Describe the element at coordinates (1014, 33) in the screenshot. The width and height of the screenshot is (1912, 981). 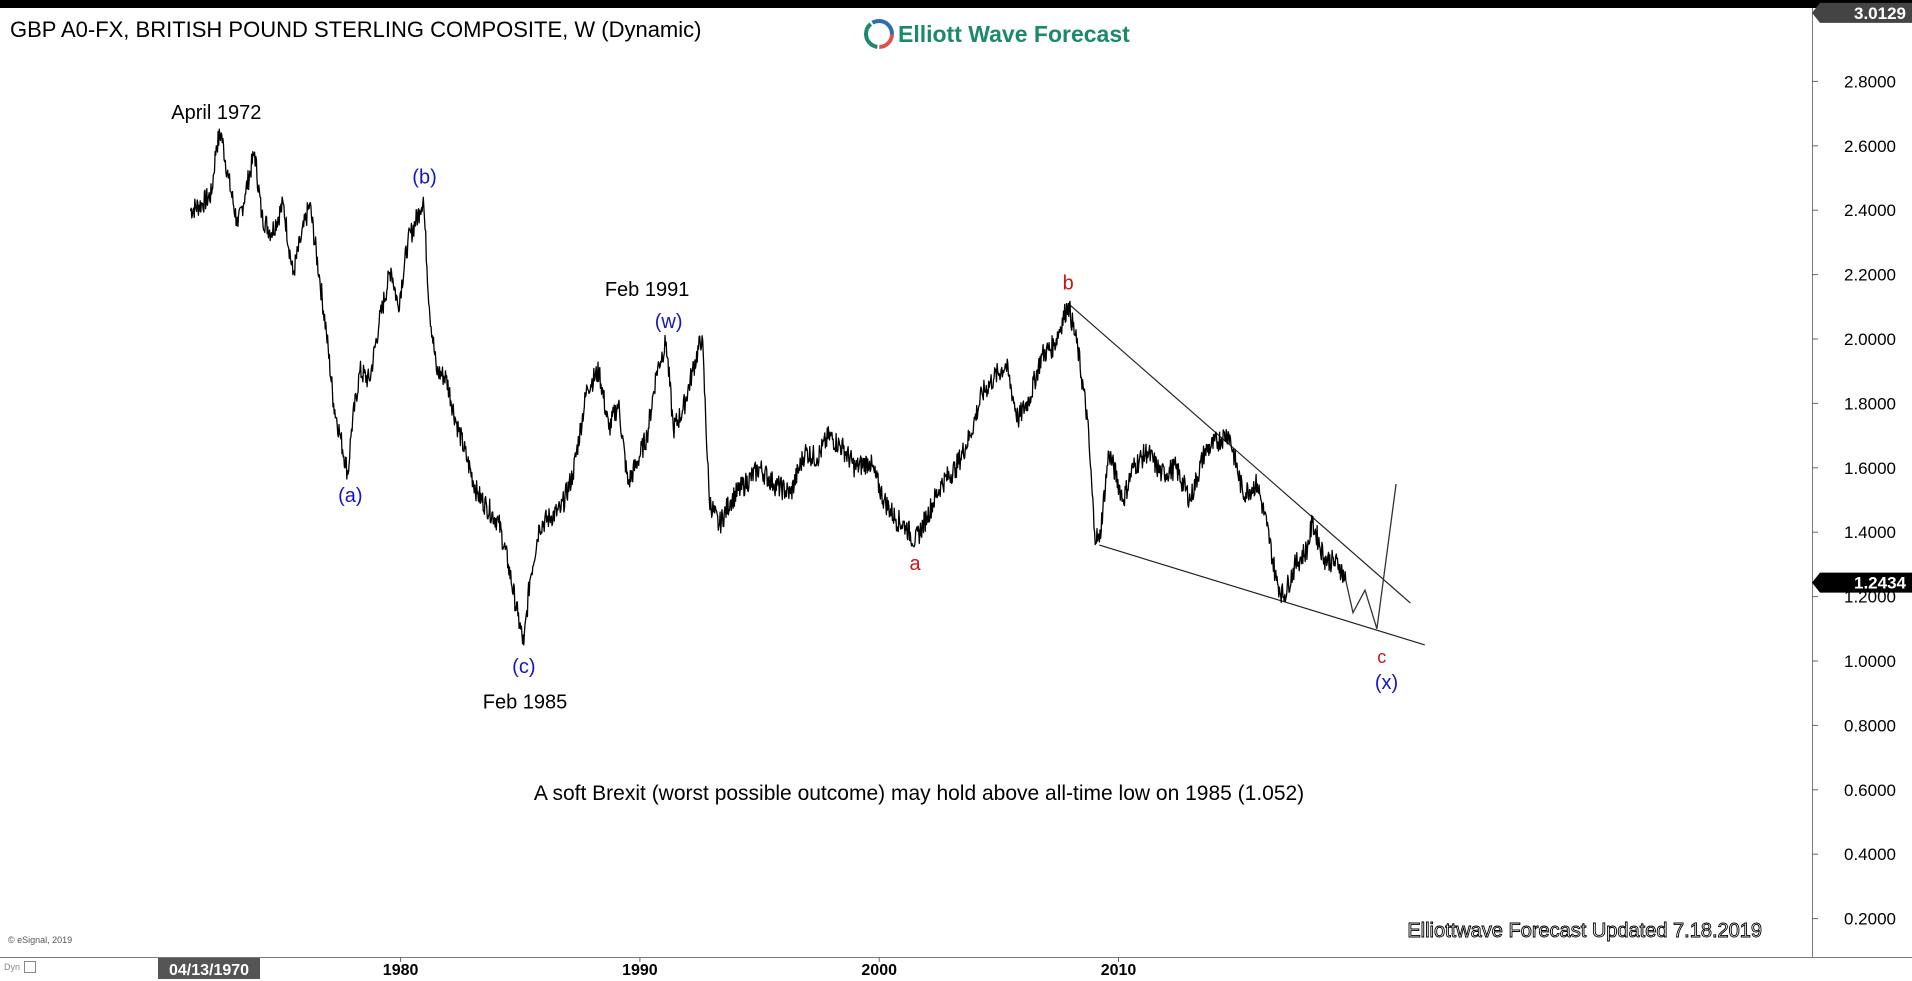
I see `brand-name: Elliott Wave Forecast` at that location.